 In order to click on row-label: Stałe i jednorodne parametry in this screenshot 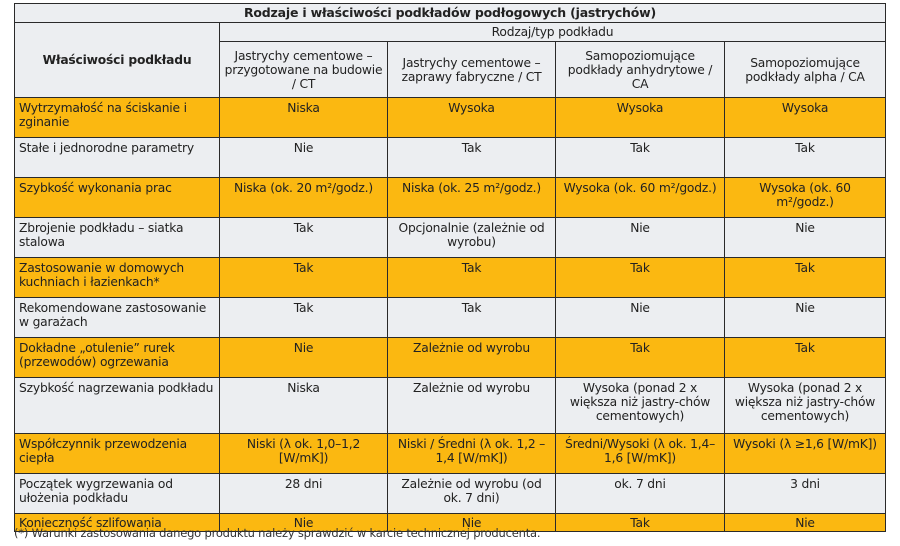, I will do `click(117, 157)`.